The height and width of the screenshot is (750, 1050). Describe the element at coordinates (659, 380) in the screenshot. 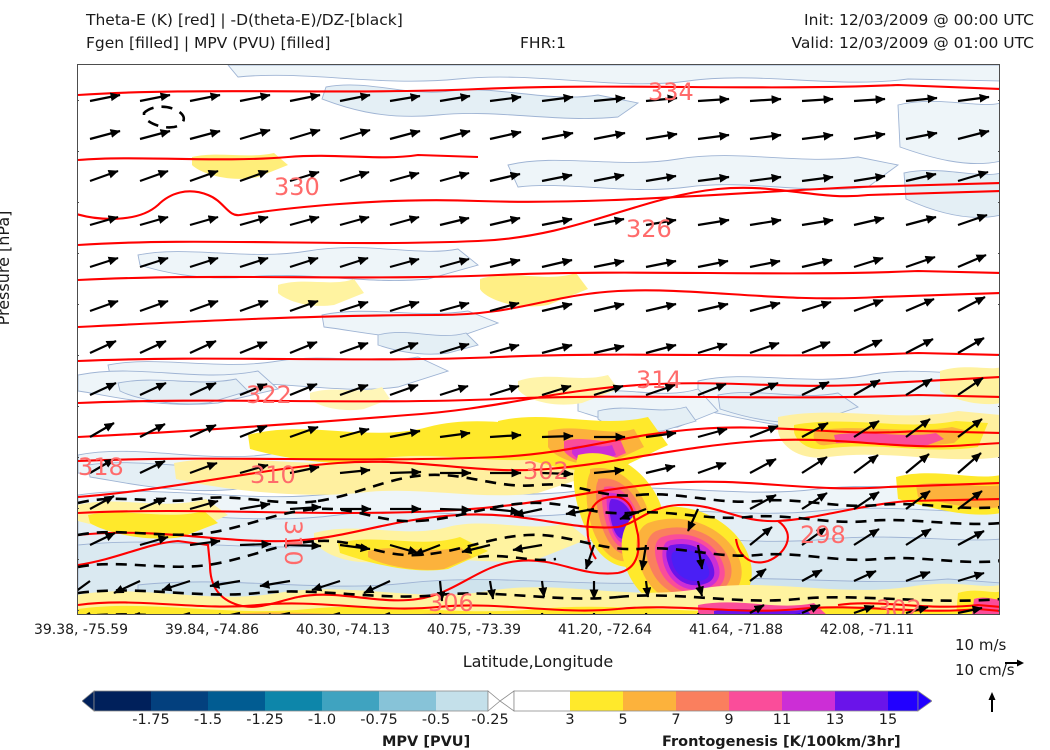

I see `contour-label-314: 314` at that location.